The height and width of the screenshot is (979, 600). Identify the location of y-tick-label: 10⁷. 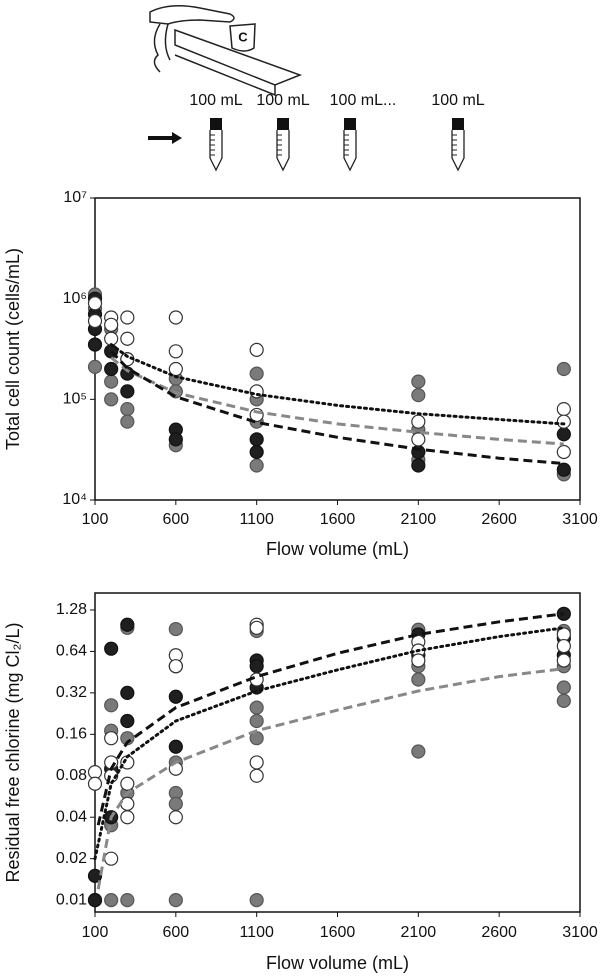
(75, 197).